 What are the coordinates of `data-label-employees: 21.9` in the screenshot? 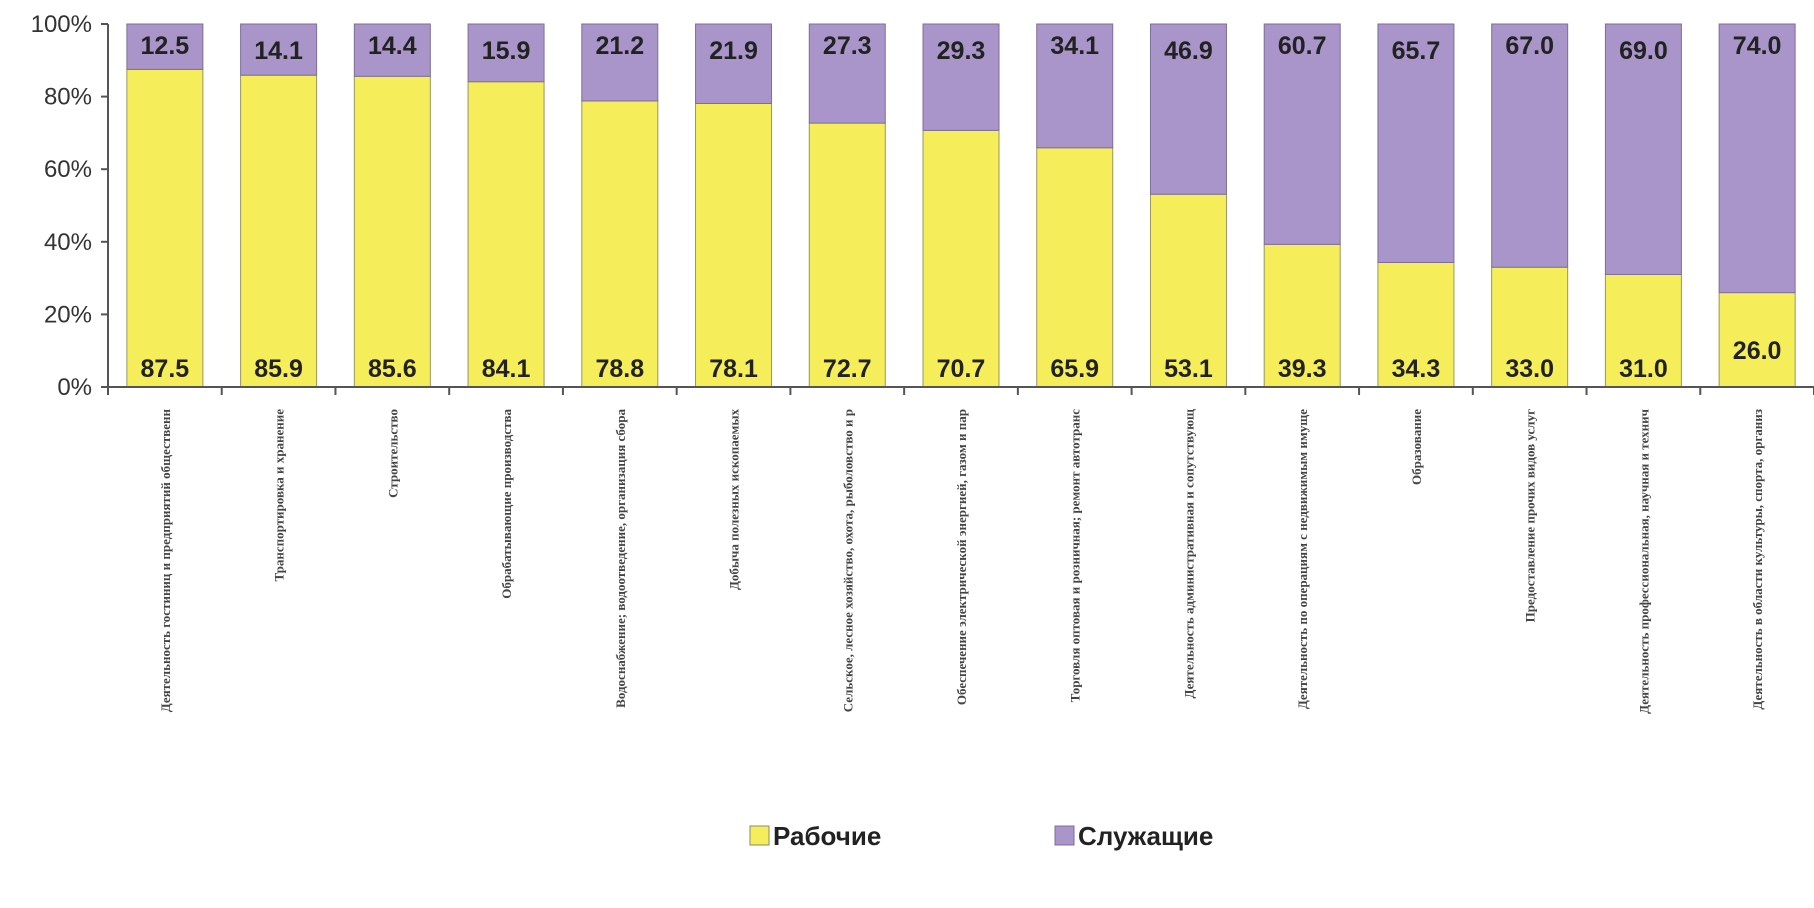 It's located at (733, 51).